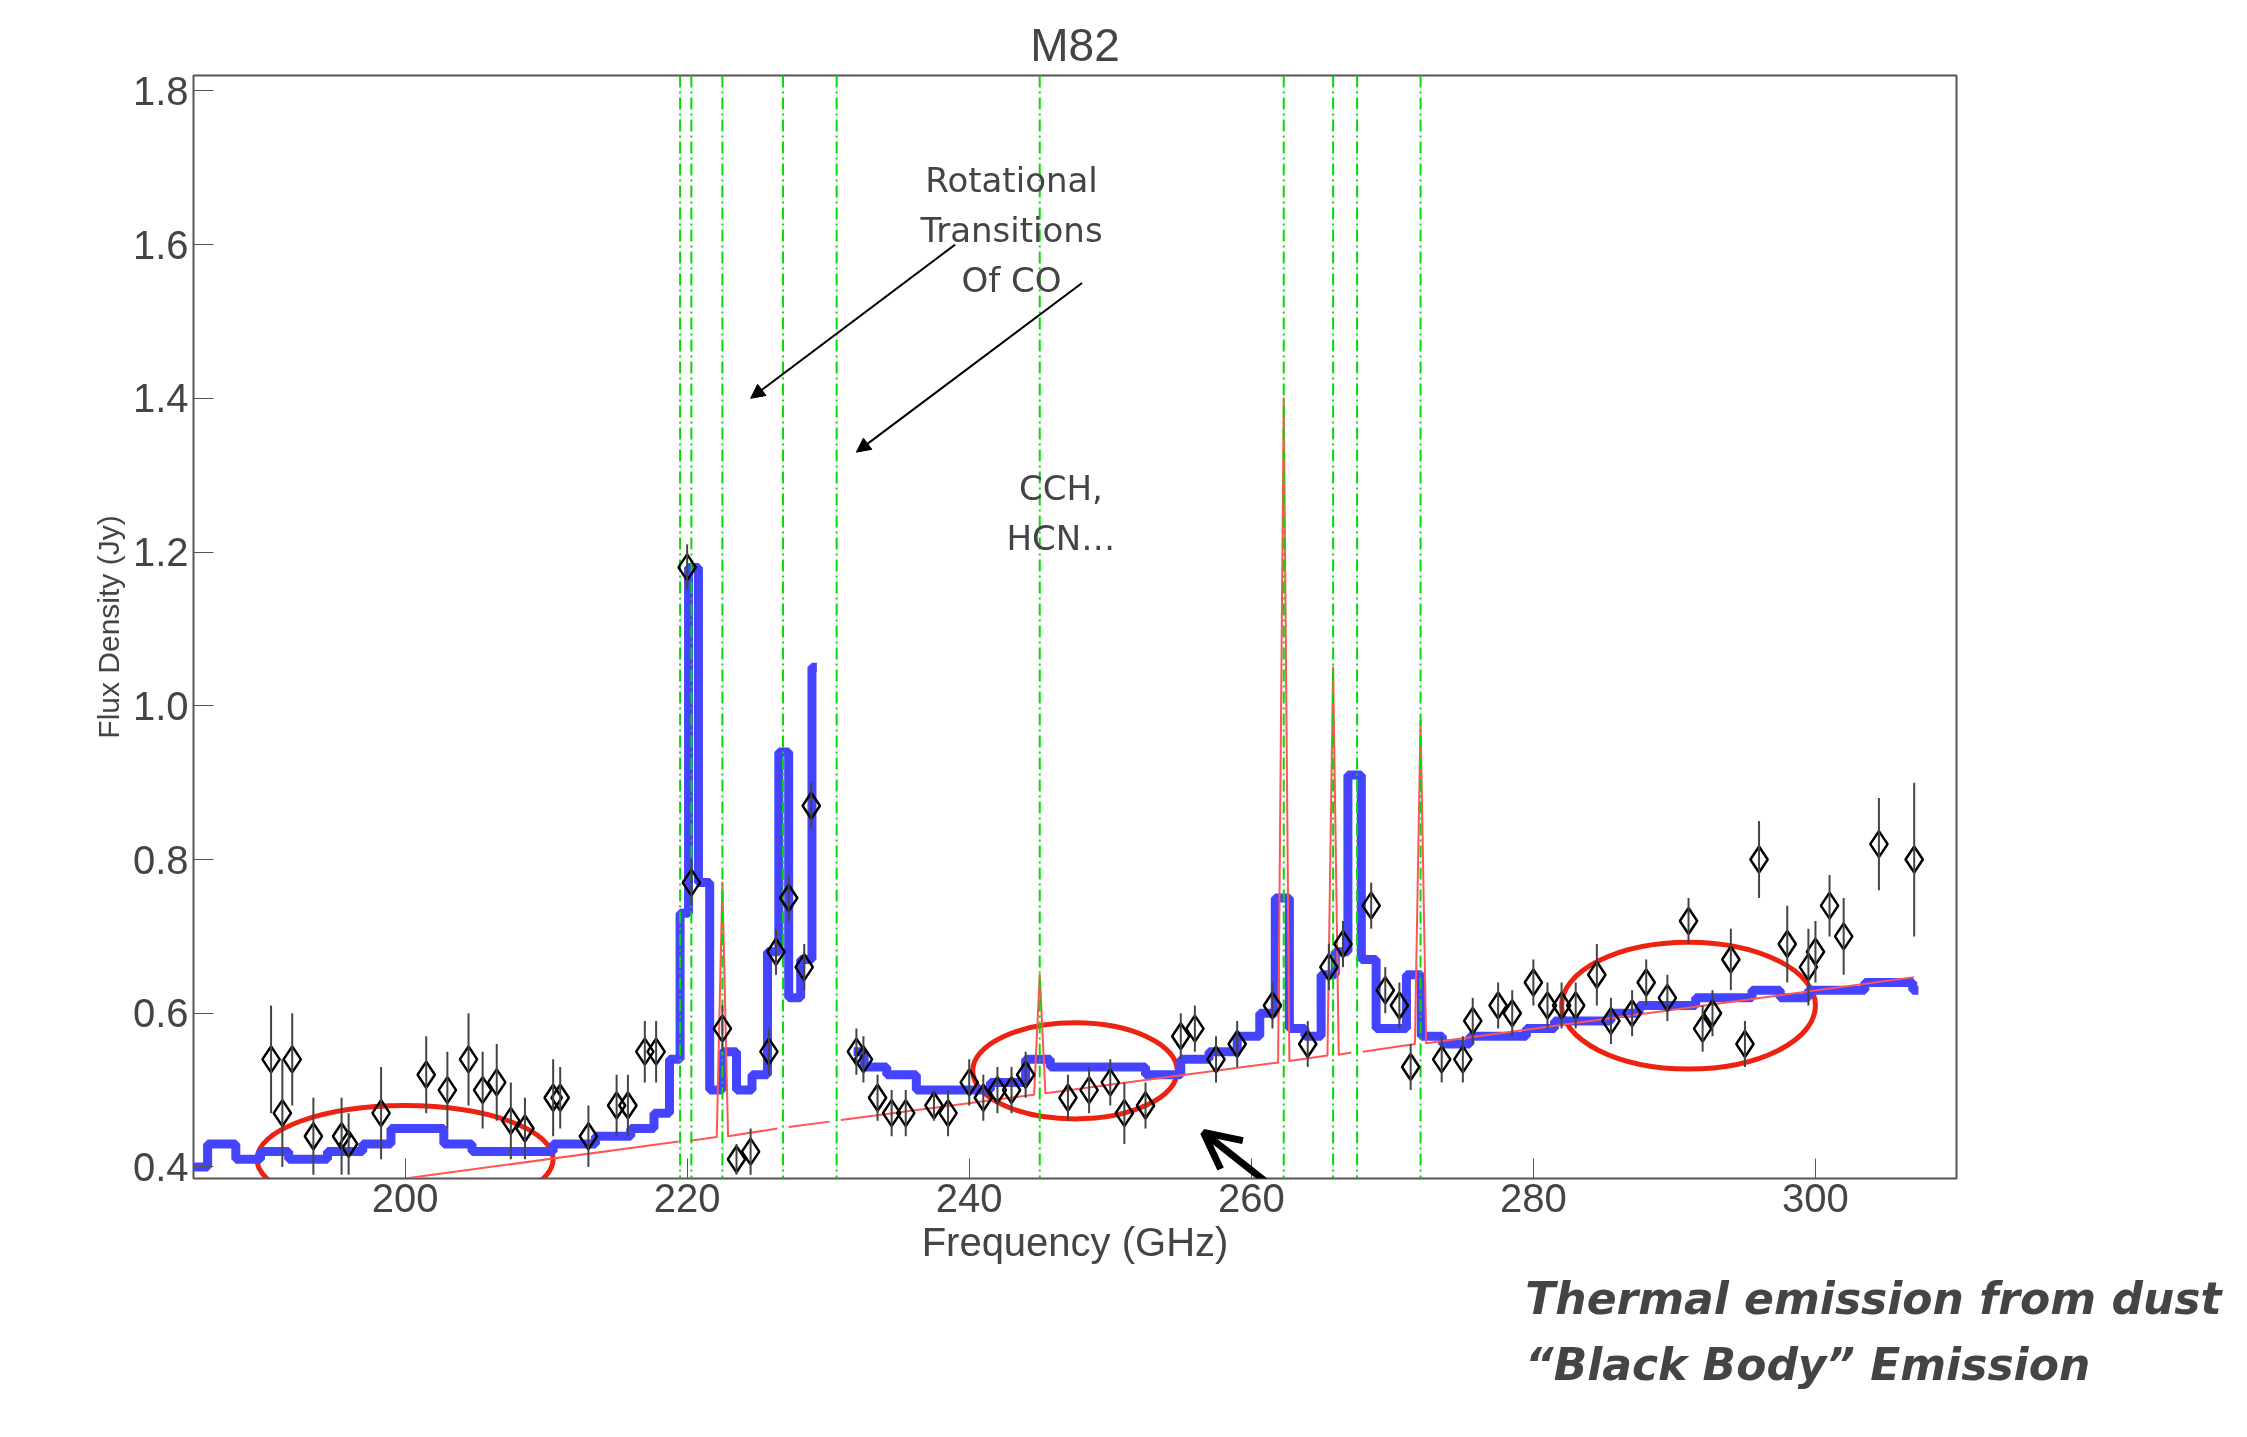 The height and width of the screenshot is (1437, 2247). What do you see at coordinates (1533, 1197) in the screenshot?
I see `x-tick-label: 280` at bounding box center [1533, 1197].